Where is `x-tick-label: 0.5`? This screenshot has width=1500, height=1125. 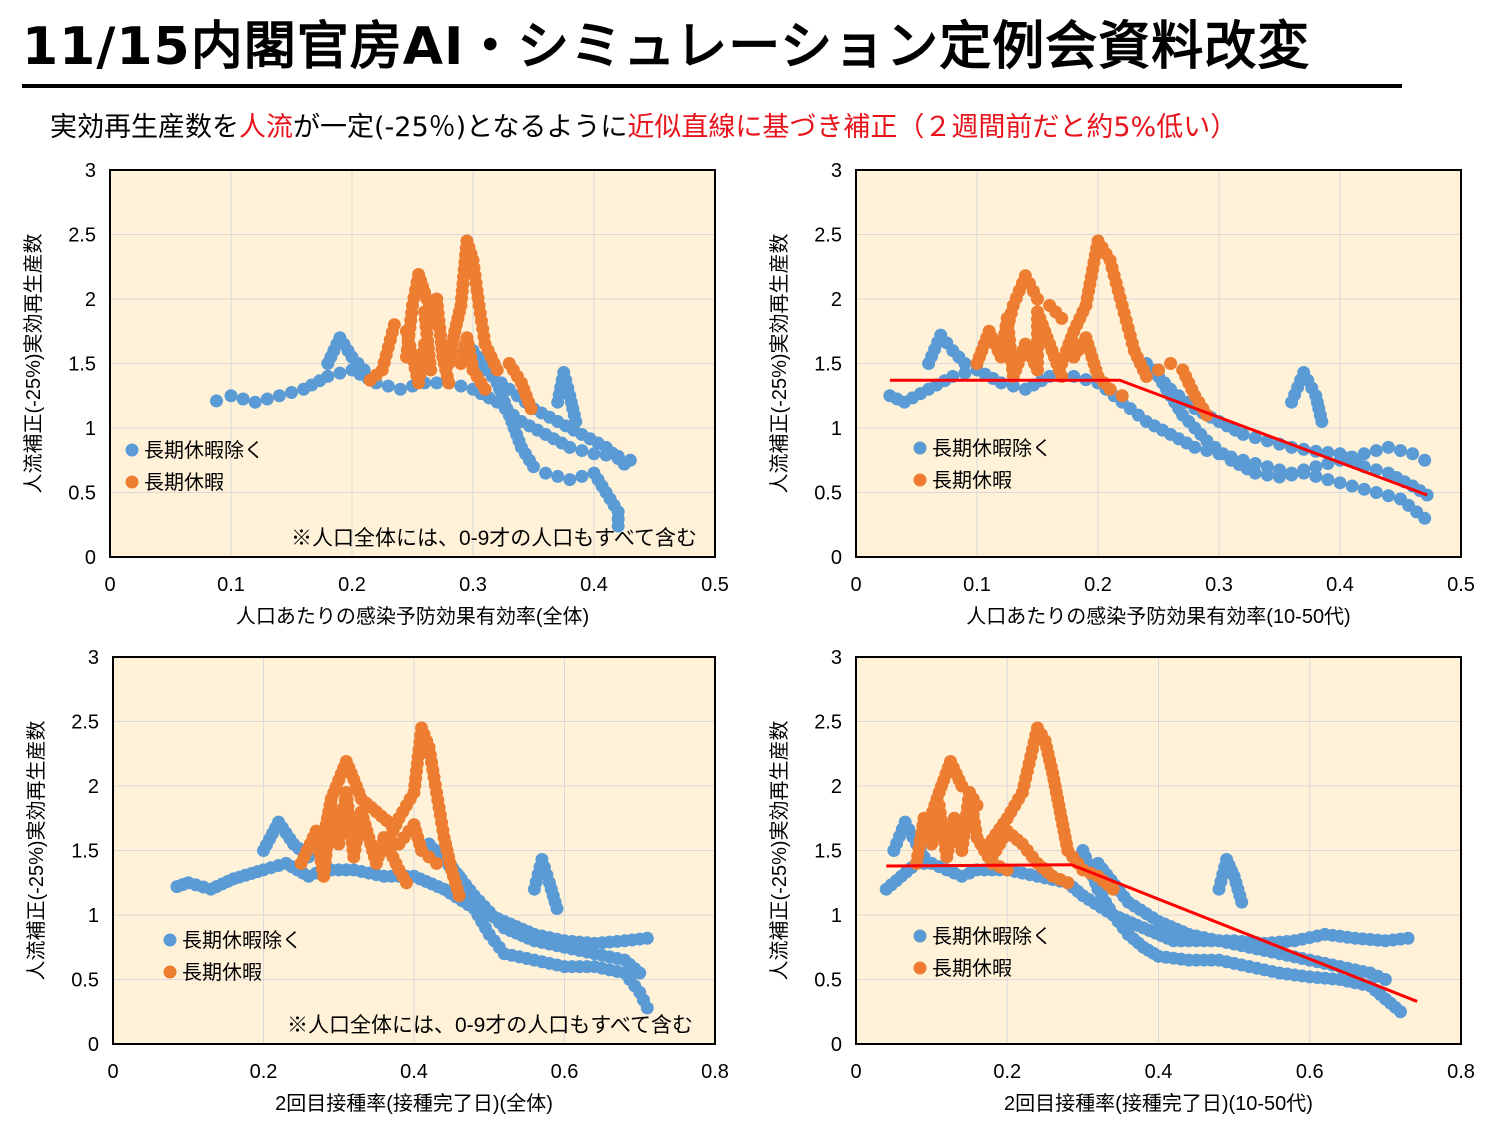 x-tick-label: 0.5 is located at coordinates (715, 585).